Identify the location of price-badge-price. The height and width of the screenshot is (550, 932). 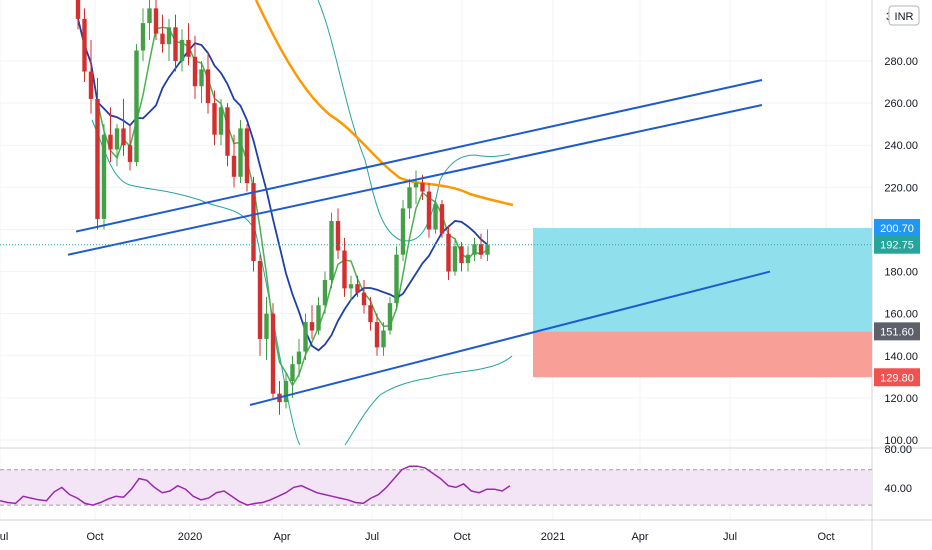
(897, 244).